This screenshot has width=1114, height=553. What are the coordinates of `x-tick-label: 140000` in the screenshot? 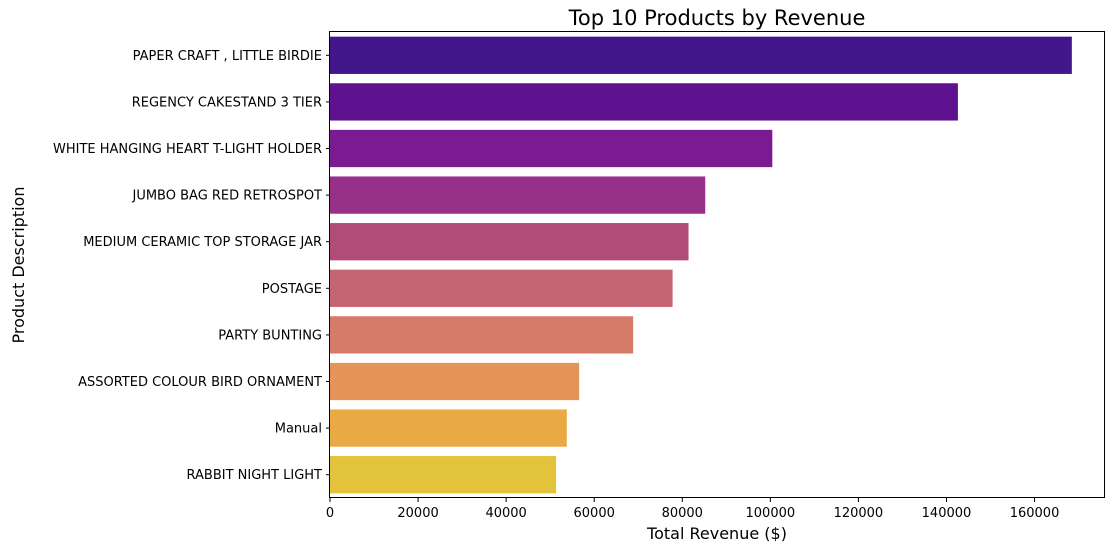 It's located at (947, 513).